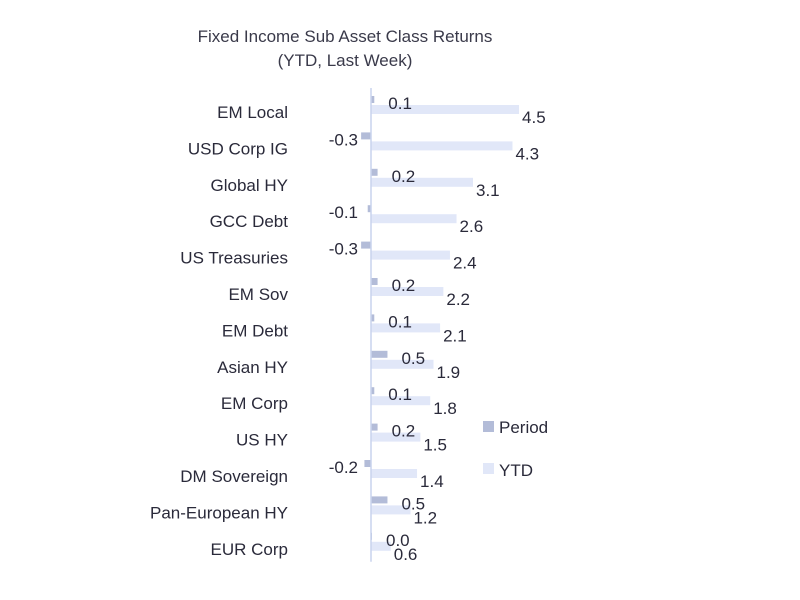 The width and height of the screenshot is (800, 600). Describe the element at coordinates (488, 190) in the screenshot. I see `value-label-ytd: 3.1` at that location.